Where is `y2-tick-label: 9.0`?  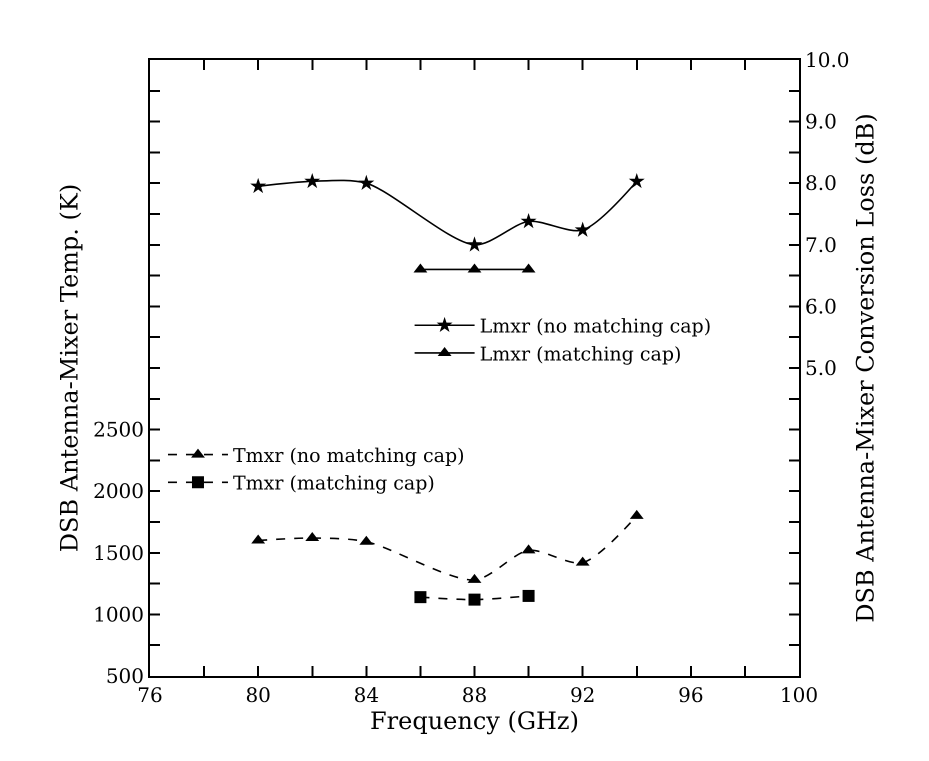
y2-tick-label: 9.0 is located at coordinates (821, 122).